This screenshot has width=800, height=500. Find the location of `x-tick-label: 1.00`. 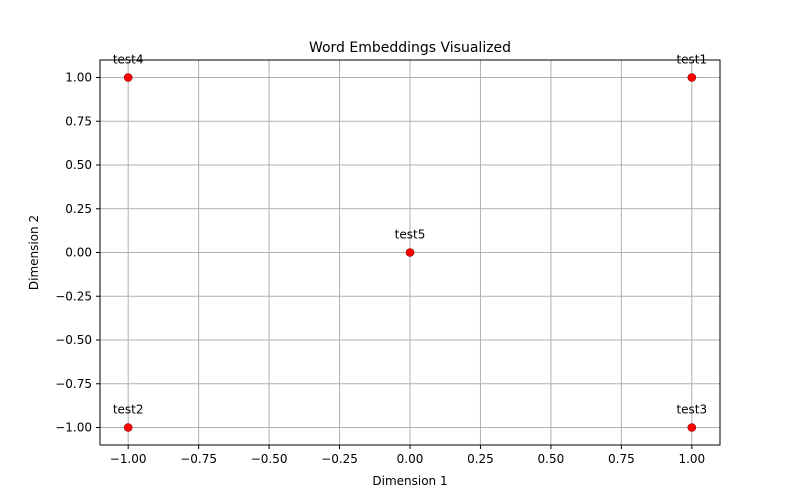

x-tick-label: 1.00 is located at coordinates (691, 459).